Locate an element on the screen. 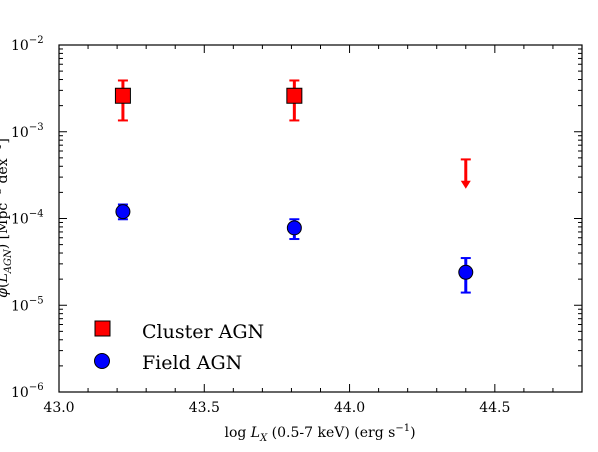  x-tick-label: 44.0 is located at coordinates (349, 408).